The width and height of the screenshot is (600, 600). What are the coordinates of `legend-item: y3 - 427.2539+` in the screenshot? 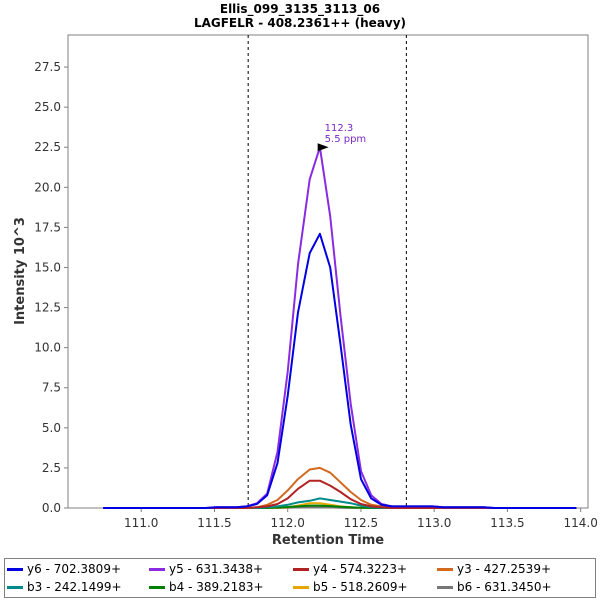 It's located at (494, 569).